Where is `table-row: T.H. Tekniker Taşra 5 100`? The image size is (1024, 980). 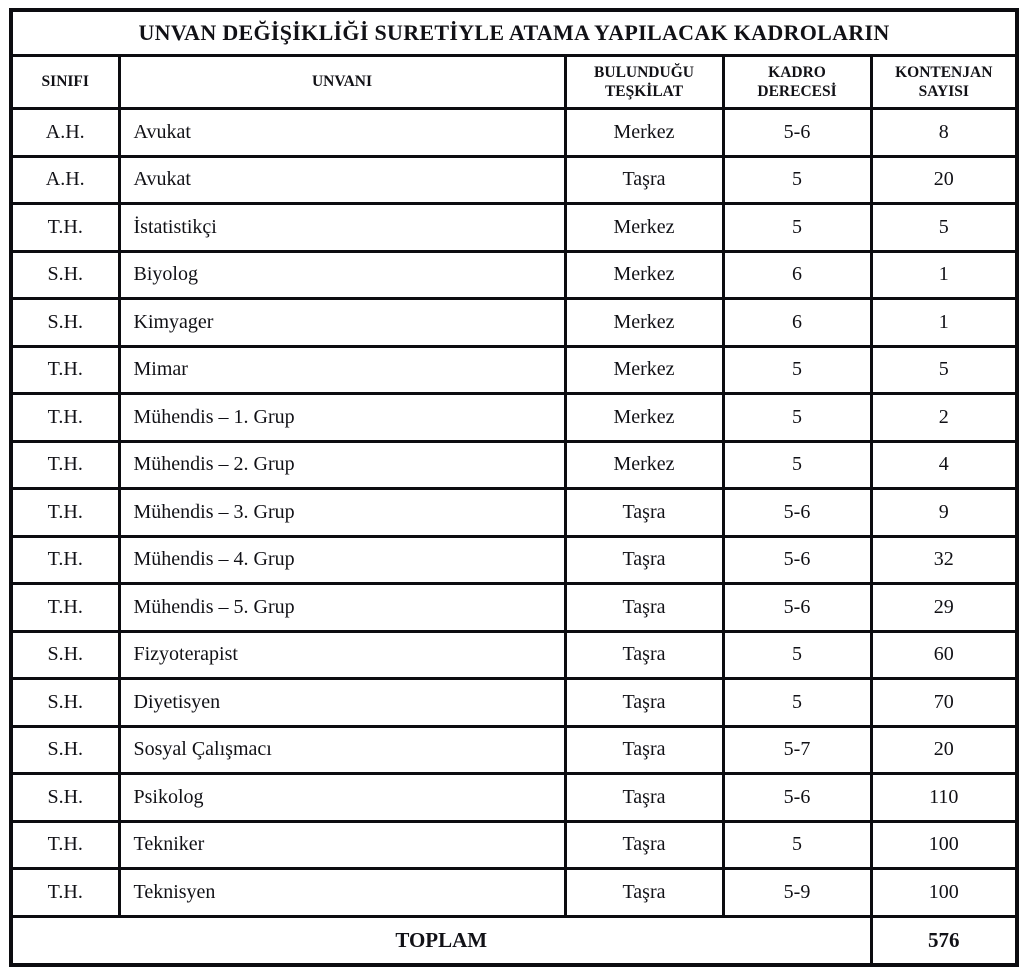 table-row: T.H. Tekniker Taşra 5 100 is located at coordinates (514, 844).